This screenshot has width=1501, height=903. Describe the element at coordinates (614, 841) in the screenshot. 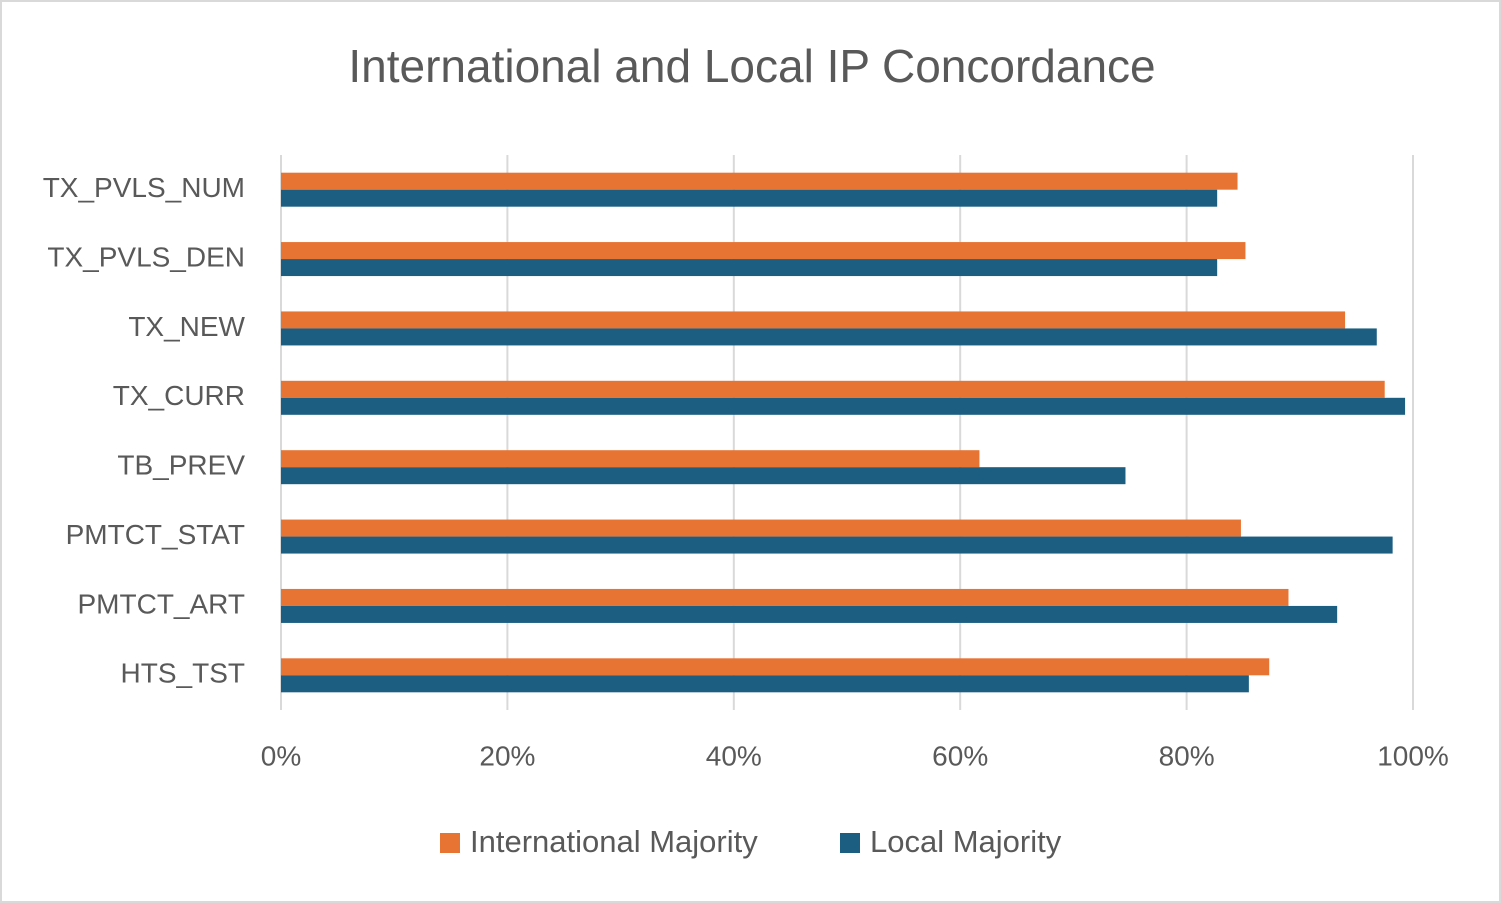

I see `legend-label: International Majority` at that location.